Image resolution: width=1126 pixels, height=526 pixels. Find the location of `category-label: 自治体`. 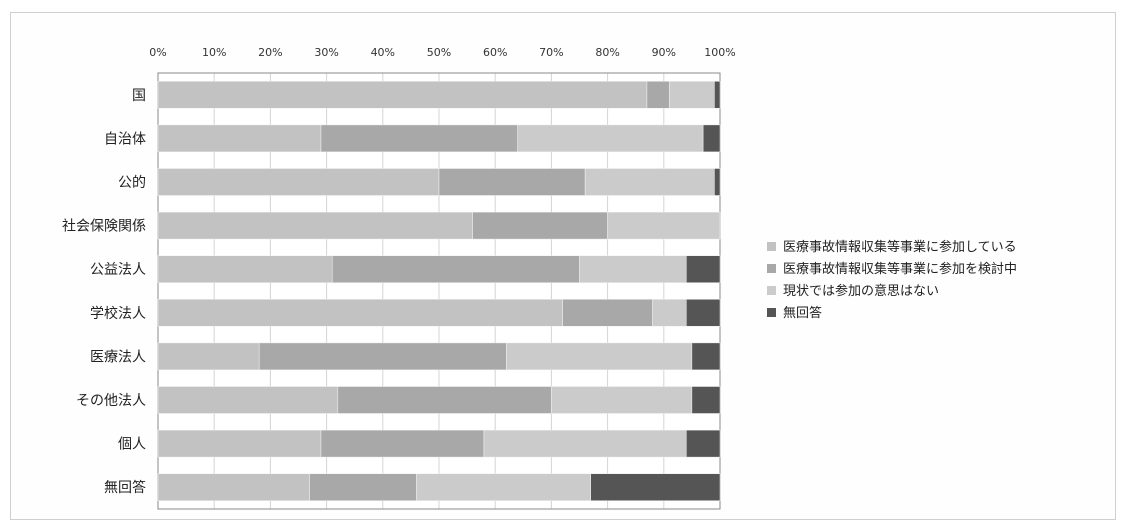

category-label: 自治体 is located at coordinates (125, 139).